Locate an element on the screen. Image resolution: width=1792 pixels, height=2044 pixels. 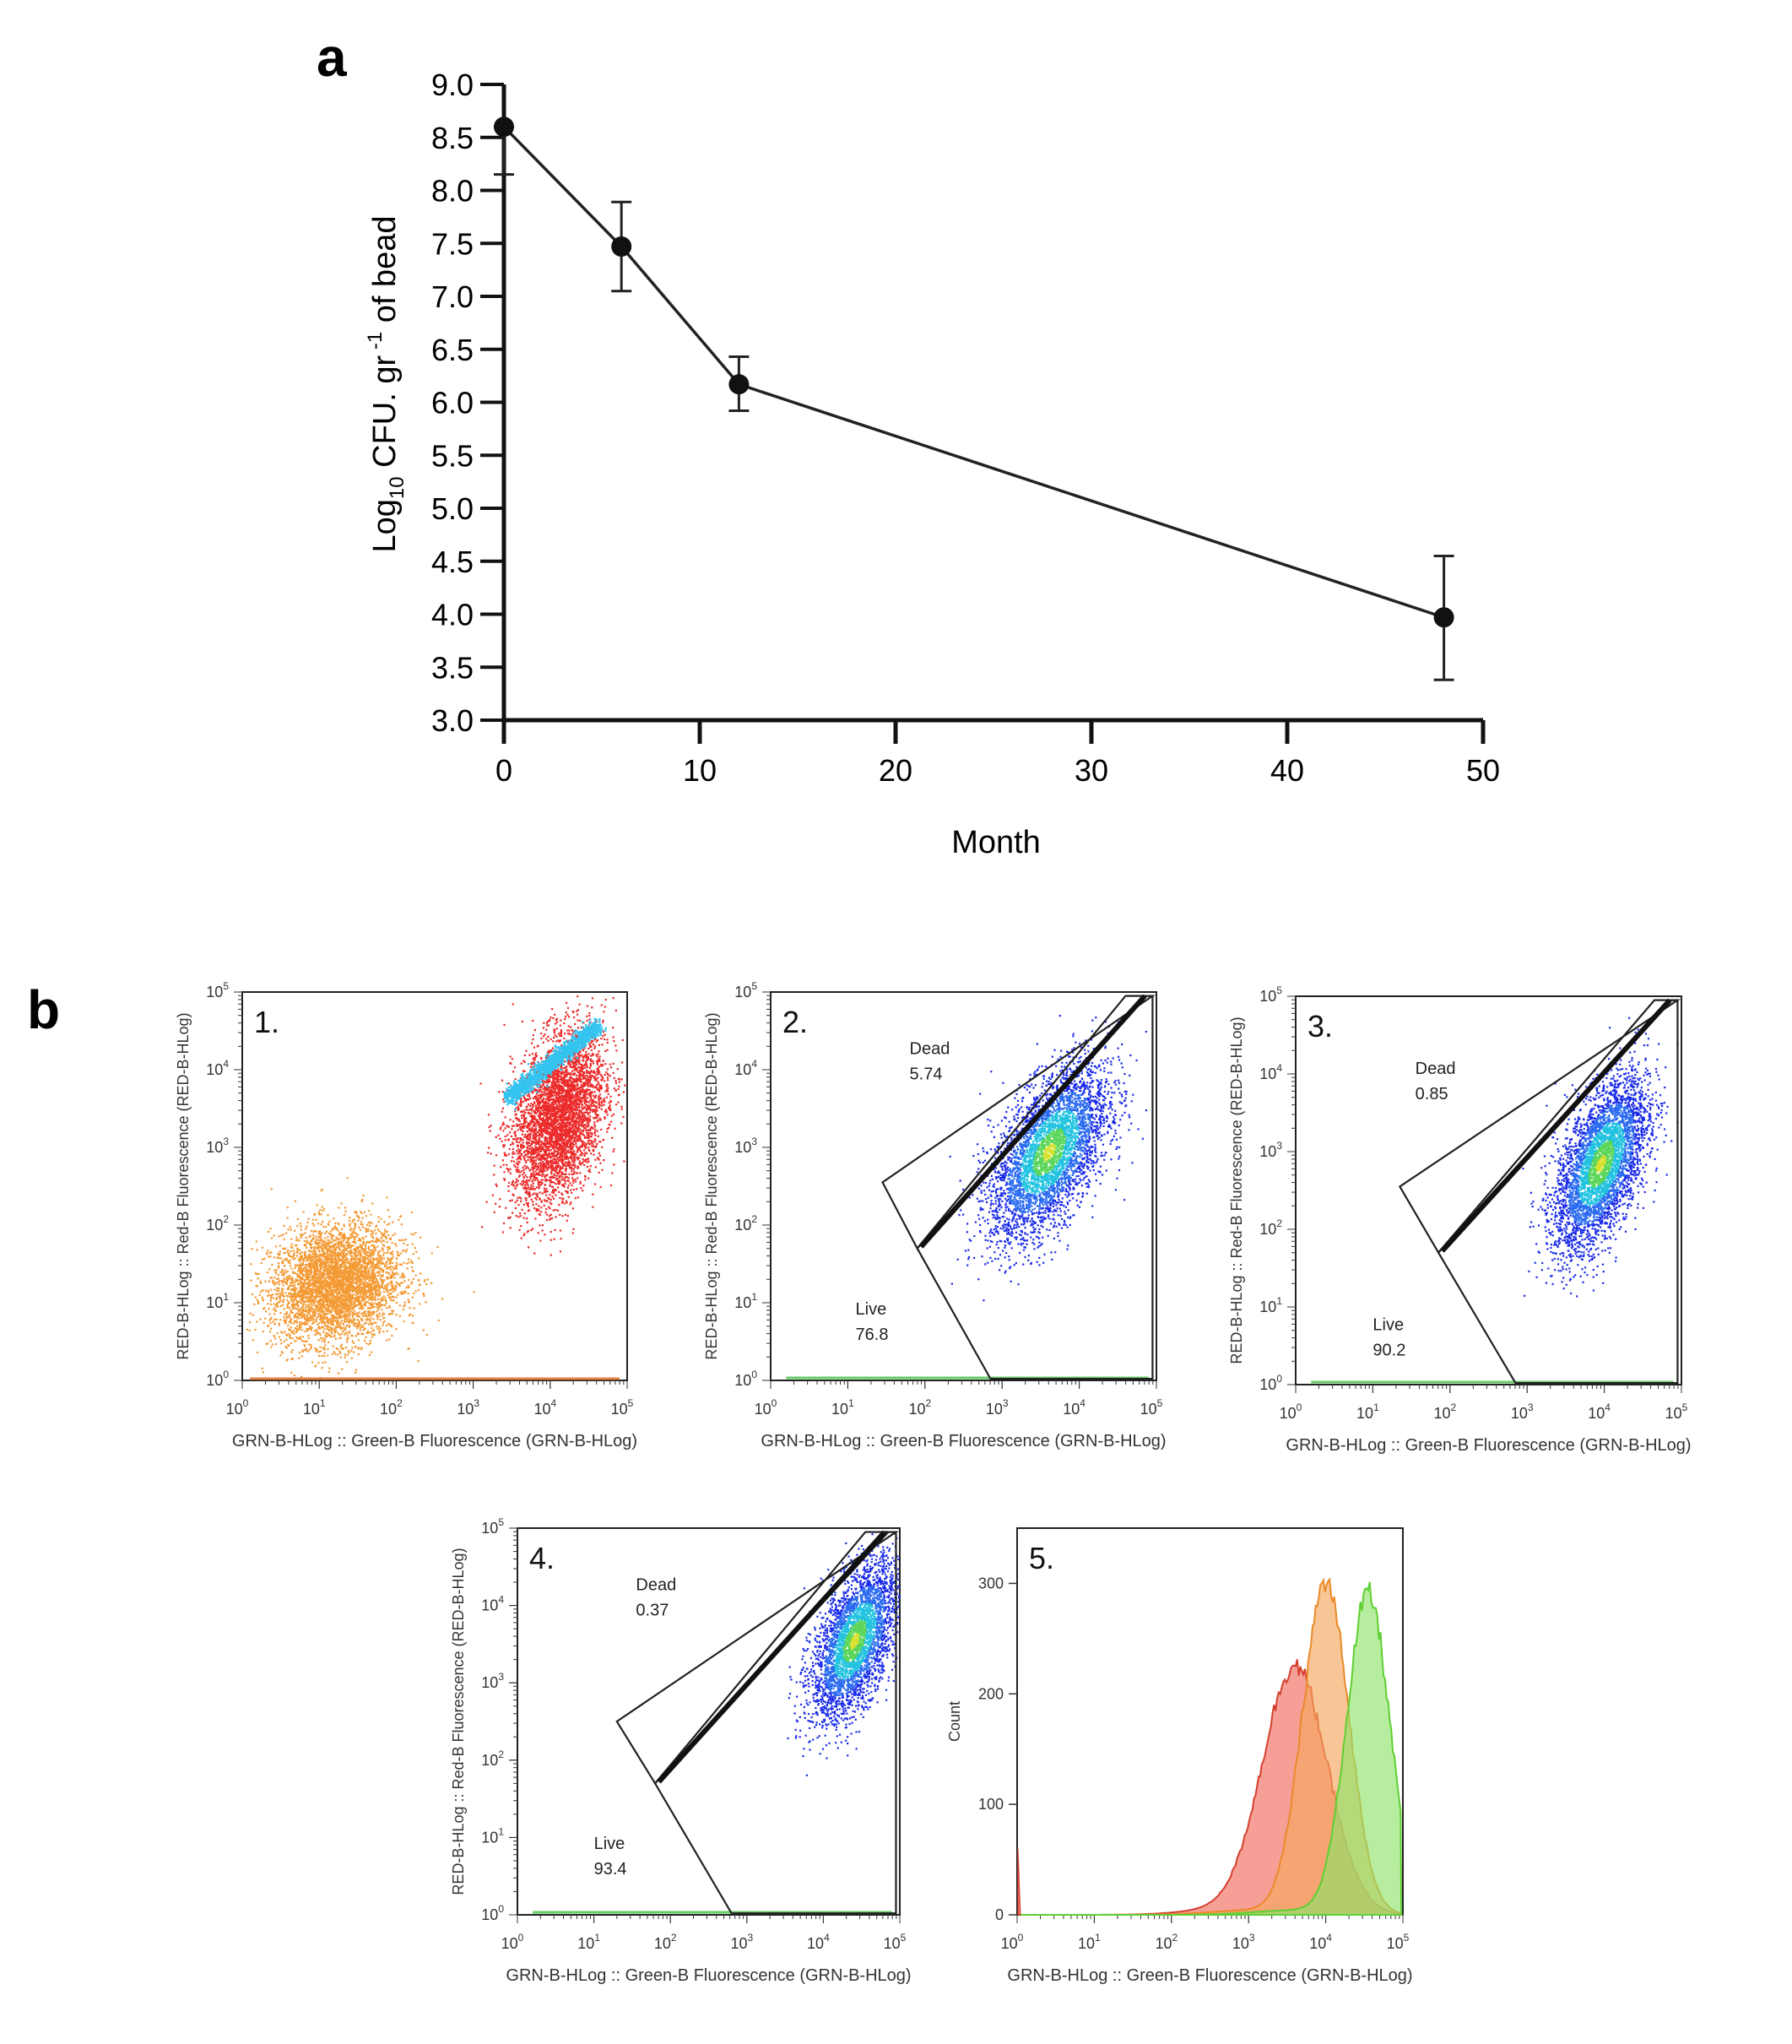
x-tick-label: 100 is located at coordinates (238, 1408).